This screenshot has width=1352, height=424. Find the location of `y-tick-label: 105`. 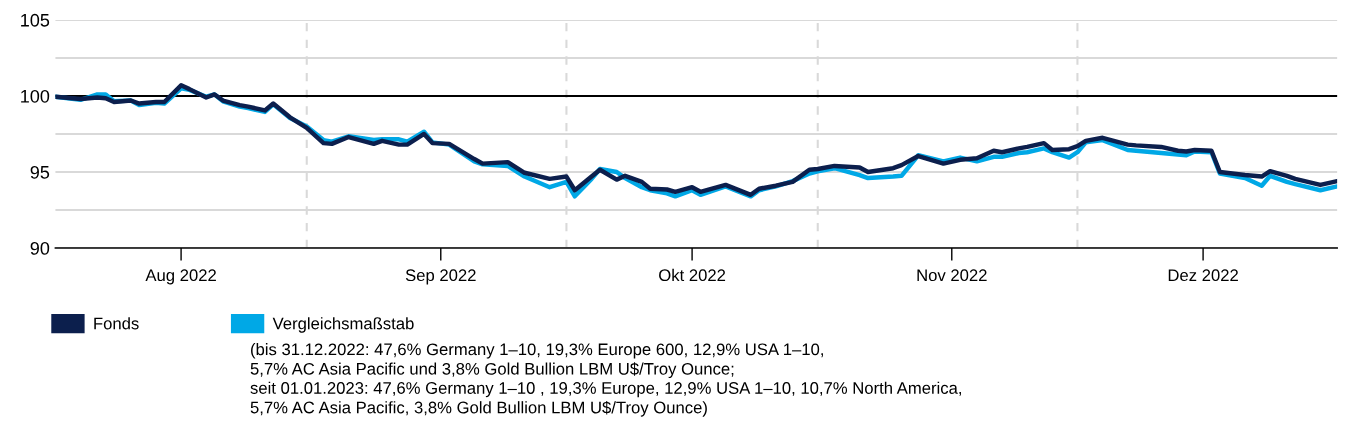

y-tick-label: 105 is located at coordinates (35, 20).